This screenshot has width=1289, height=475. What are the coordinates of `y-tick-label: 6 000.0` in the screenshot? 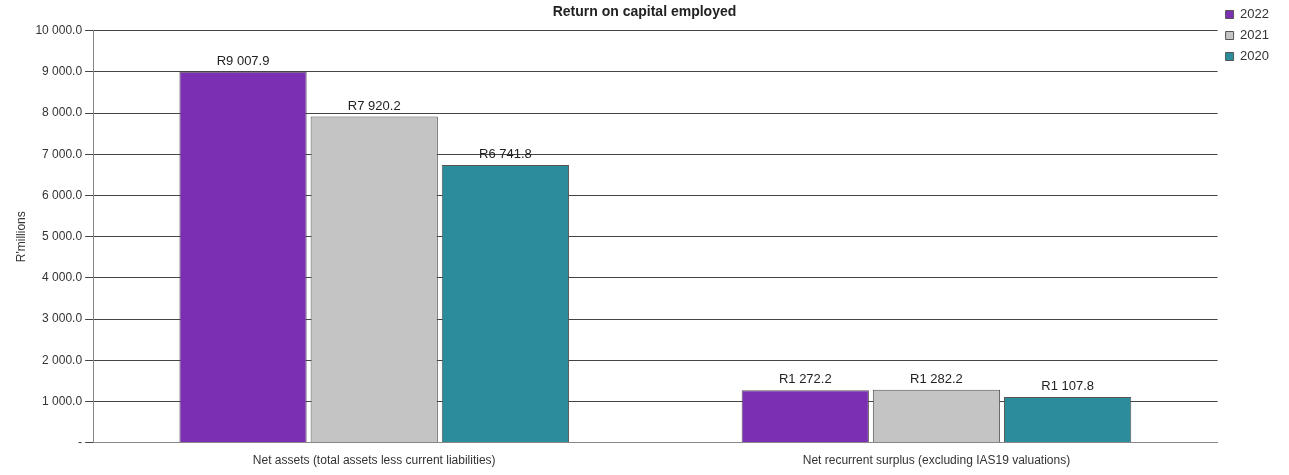 It's located at (62, 194).